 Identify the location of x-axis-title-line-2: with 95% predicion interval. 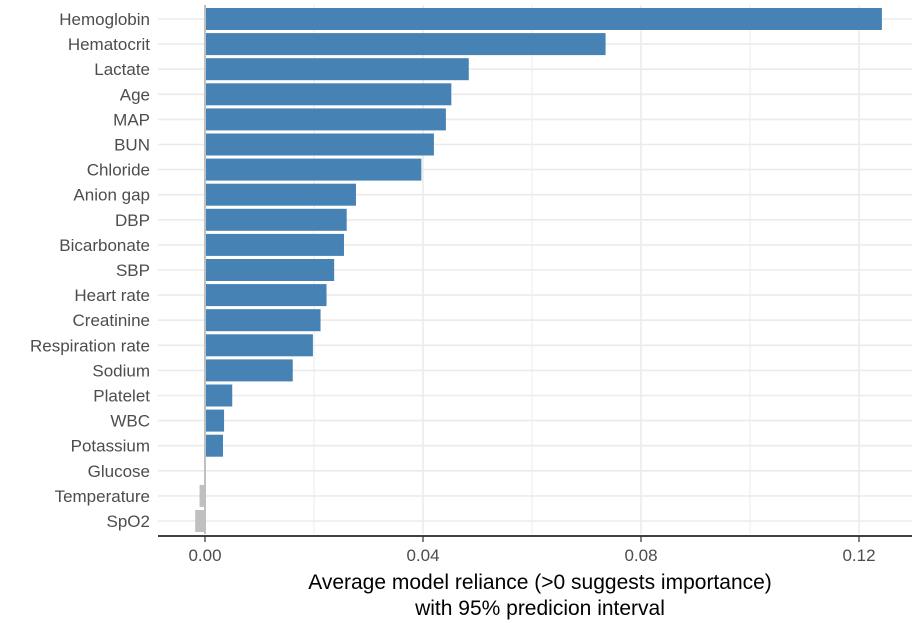
(539, 608).